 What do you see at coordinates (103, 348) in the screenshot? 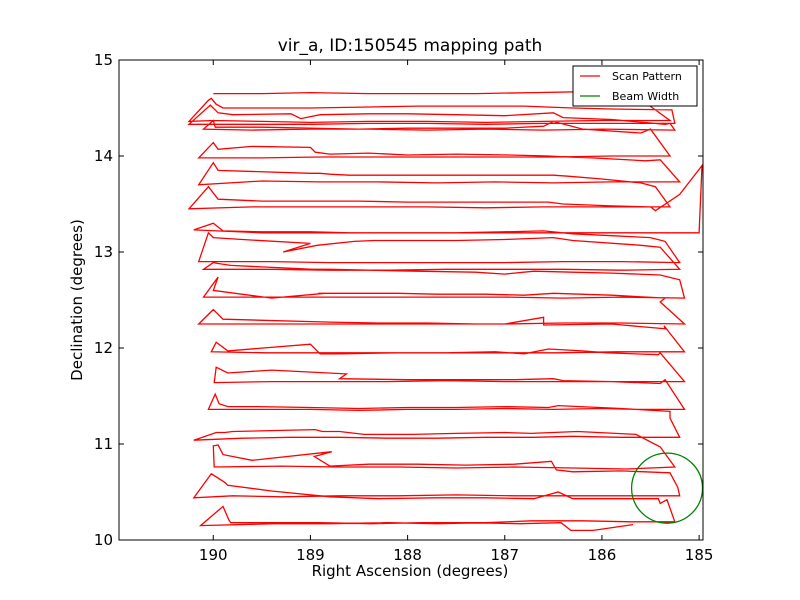
I see `y-tick-label: 12` at bounding box center [103, 348].